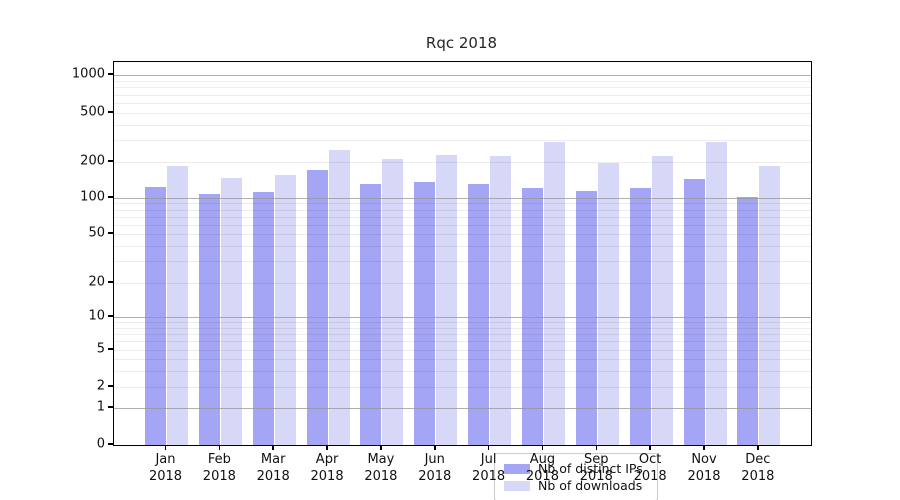  What do you see at coordinates (748, 320) in the screenshot?
I see `bar-distinct-ips-dec` at bounding box center [748, 320].